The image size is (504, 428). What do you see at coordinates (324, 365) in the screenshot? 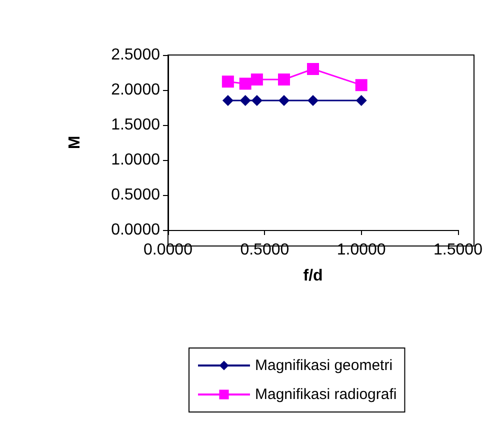
I see `legend-label: Magnifikasi geometri` at bounding box center [324, 365].